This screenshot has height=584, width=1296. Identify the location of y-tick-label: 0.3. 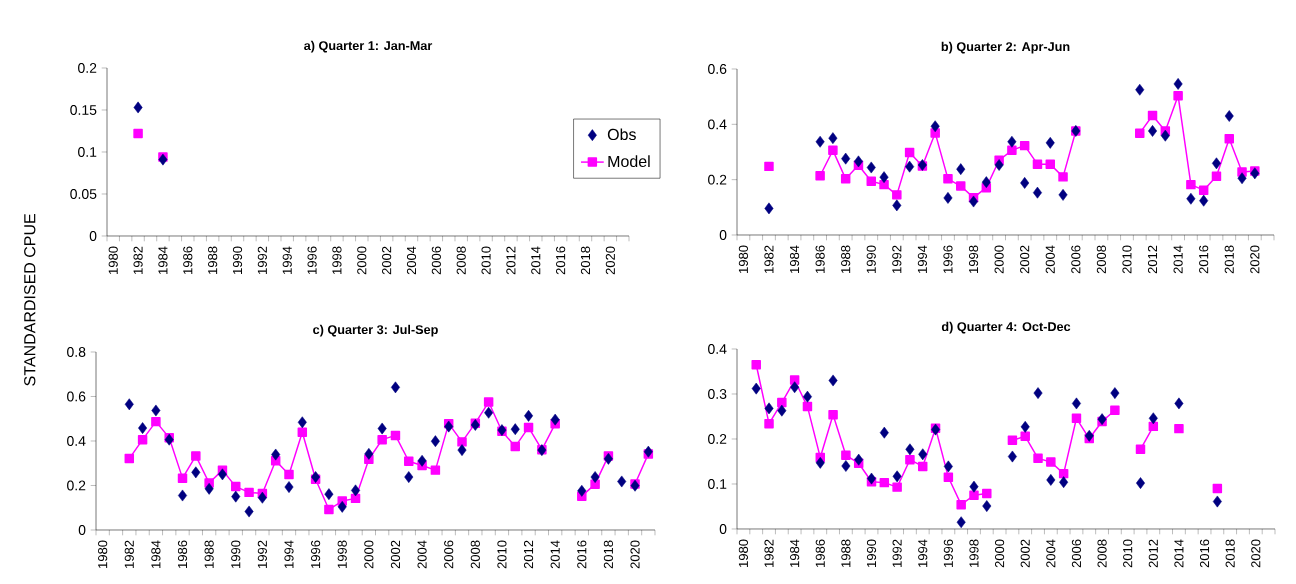
(717, 394).